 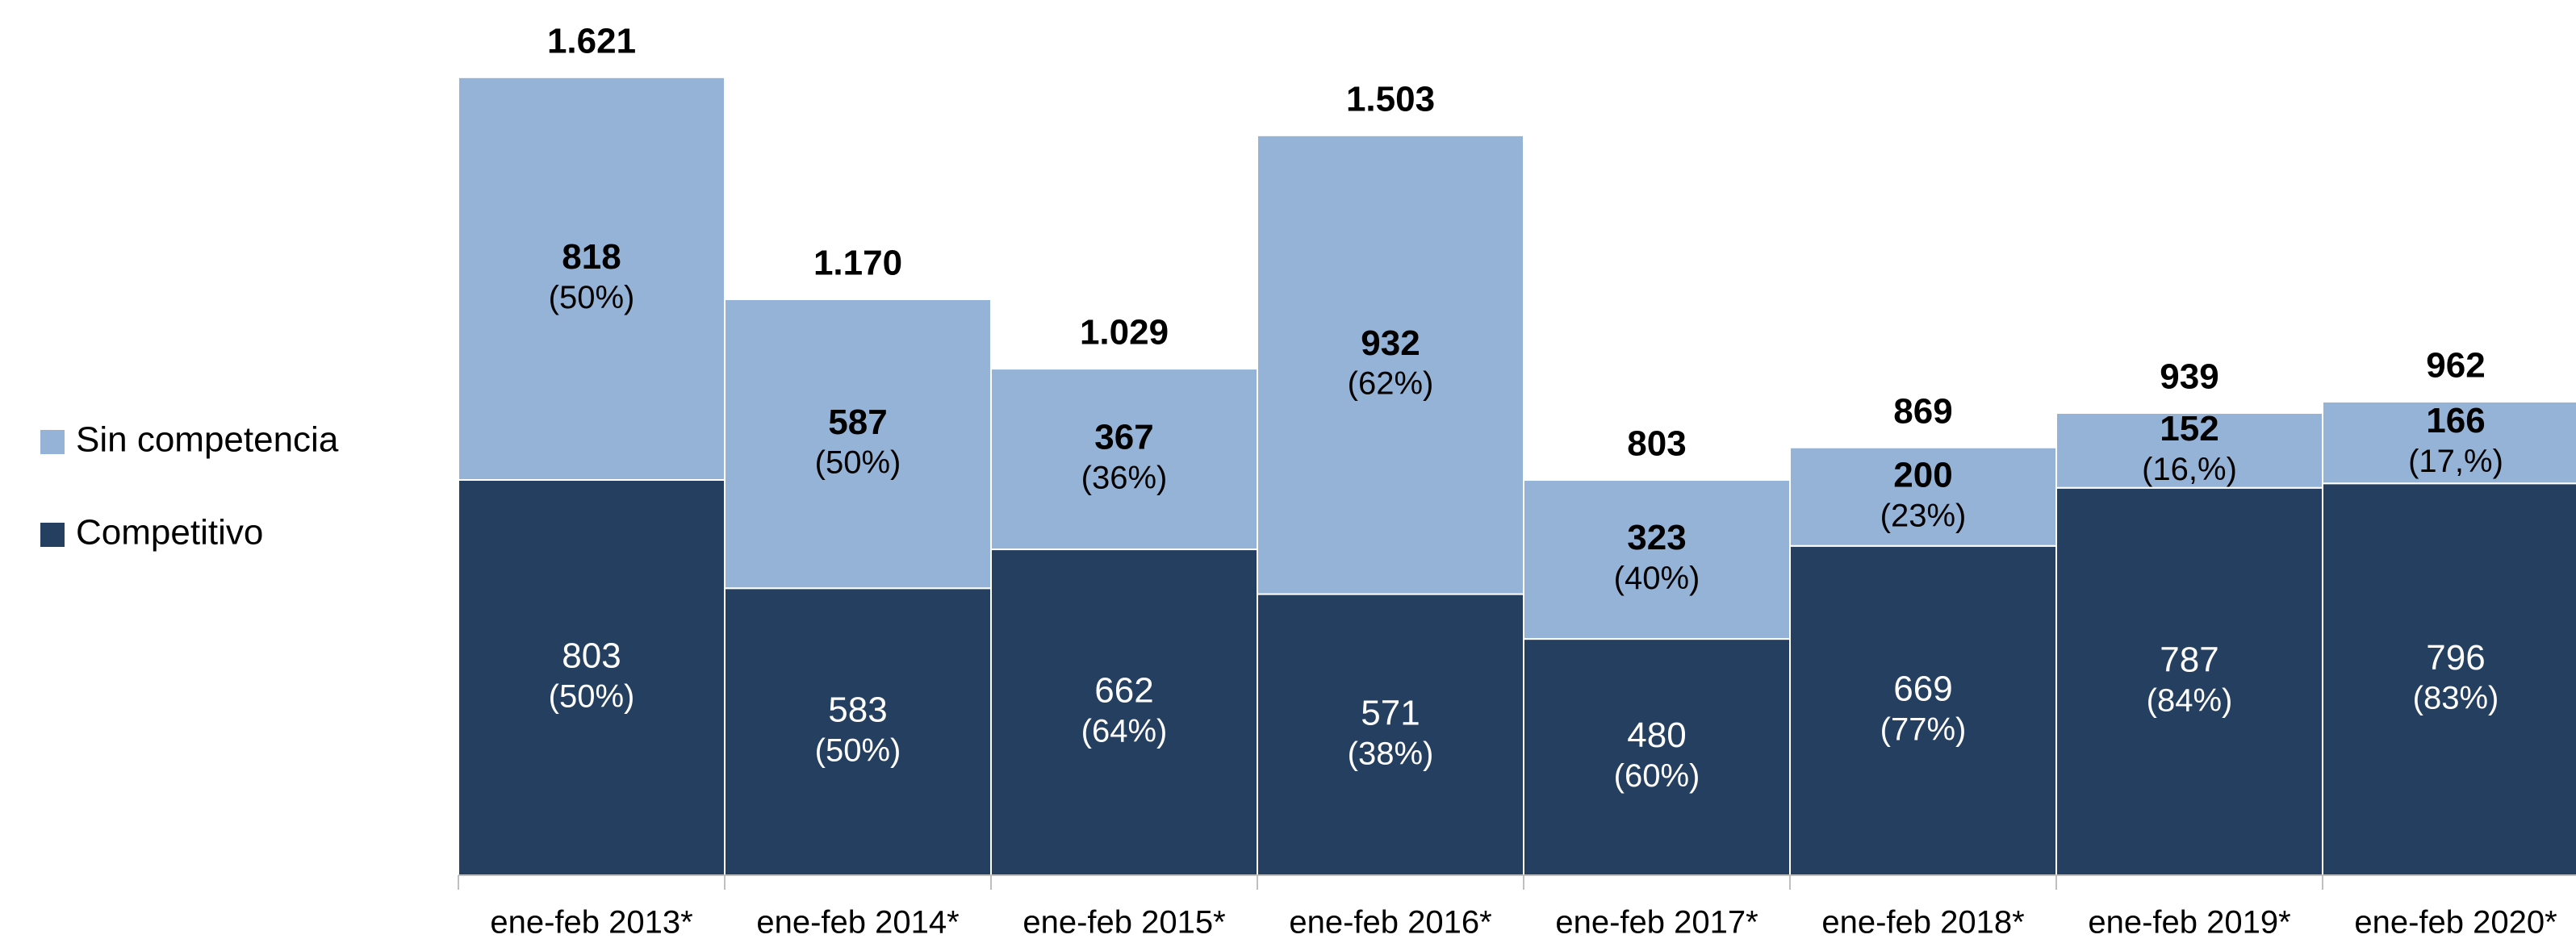 I want to click on percent-label: (84%), so click(x=2190, y=700).